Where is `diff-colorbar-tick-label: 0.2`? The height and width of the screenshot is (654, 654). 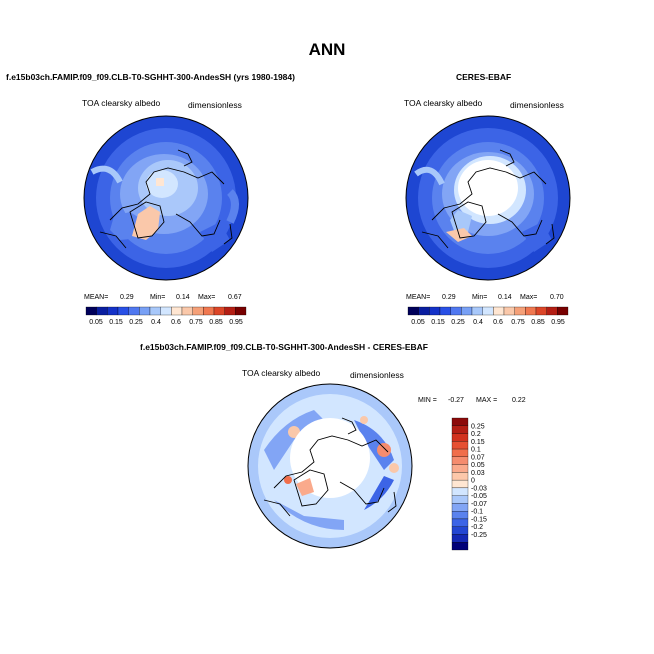
diff-colorbar-tick-label: 0.2 is located at coordinates (476, 434).